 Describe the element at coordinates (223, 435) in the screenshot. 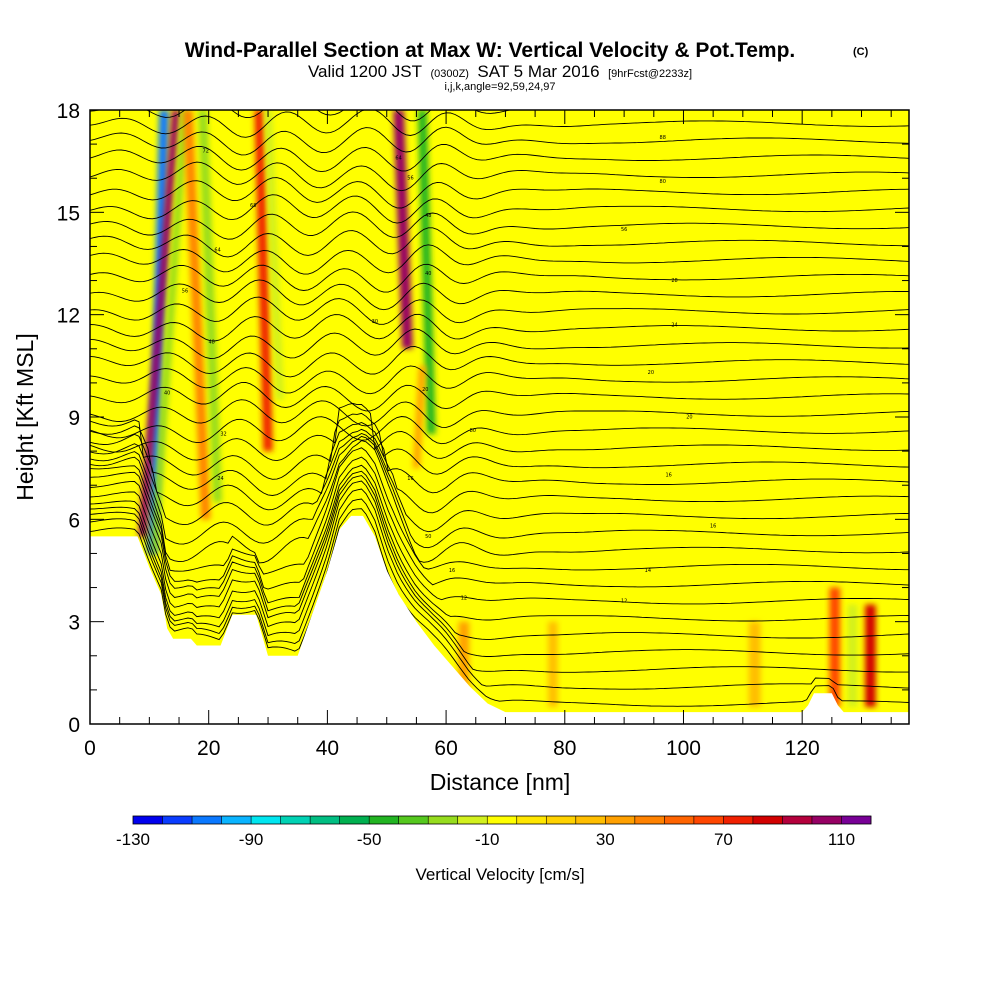

I see `isentrope-label: 32` at that location.